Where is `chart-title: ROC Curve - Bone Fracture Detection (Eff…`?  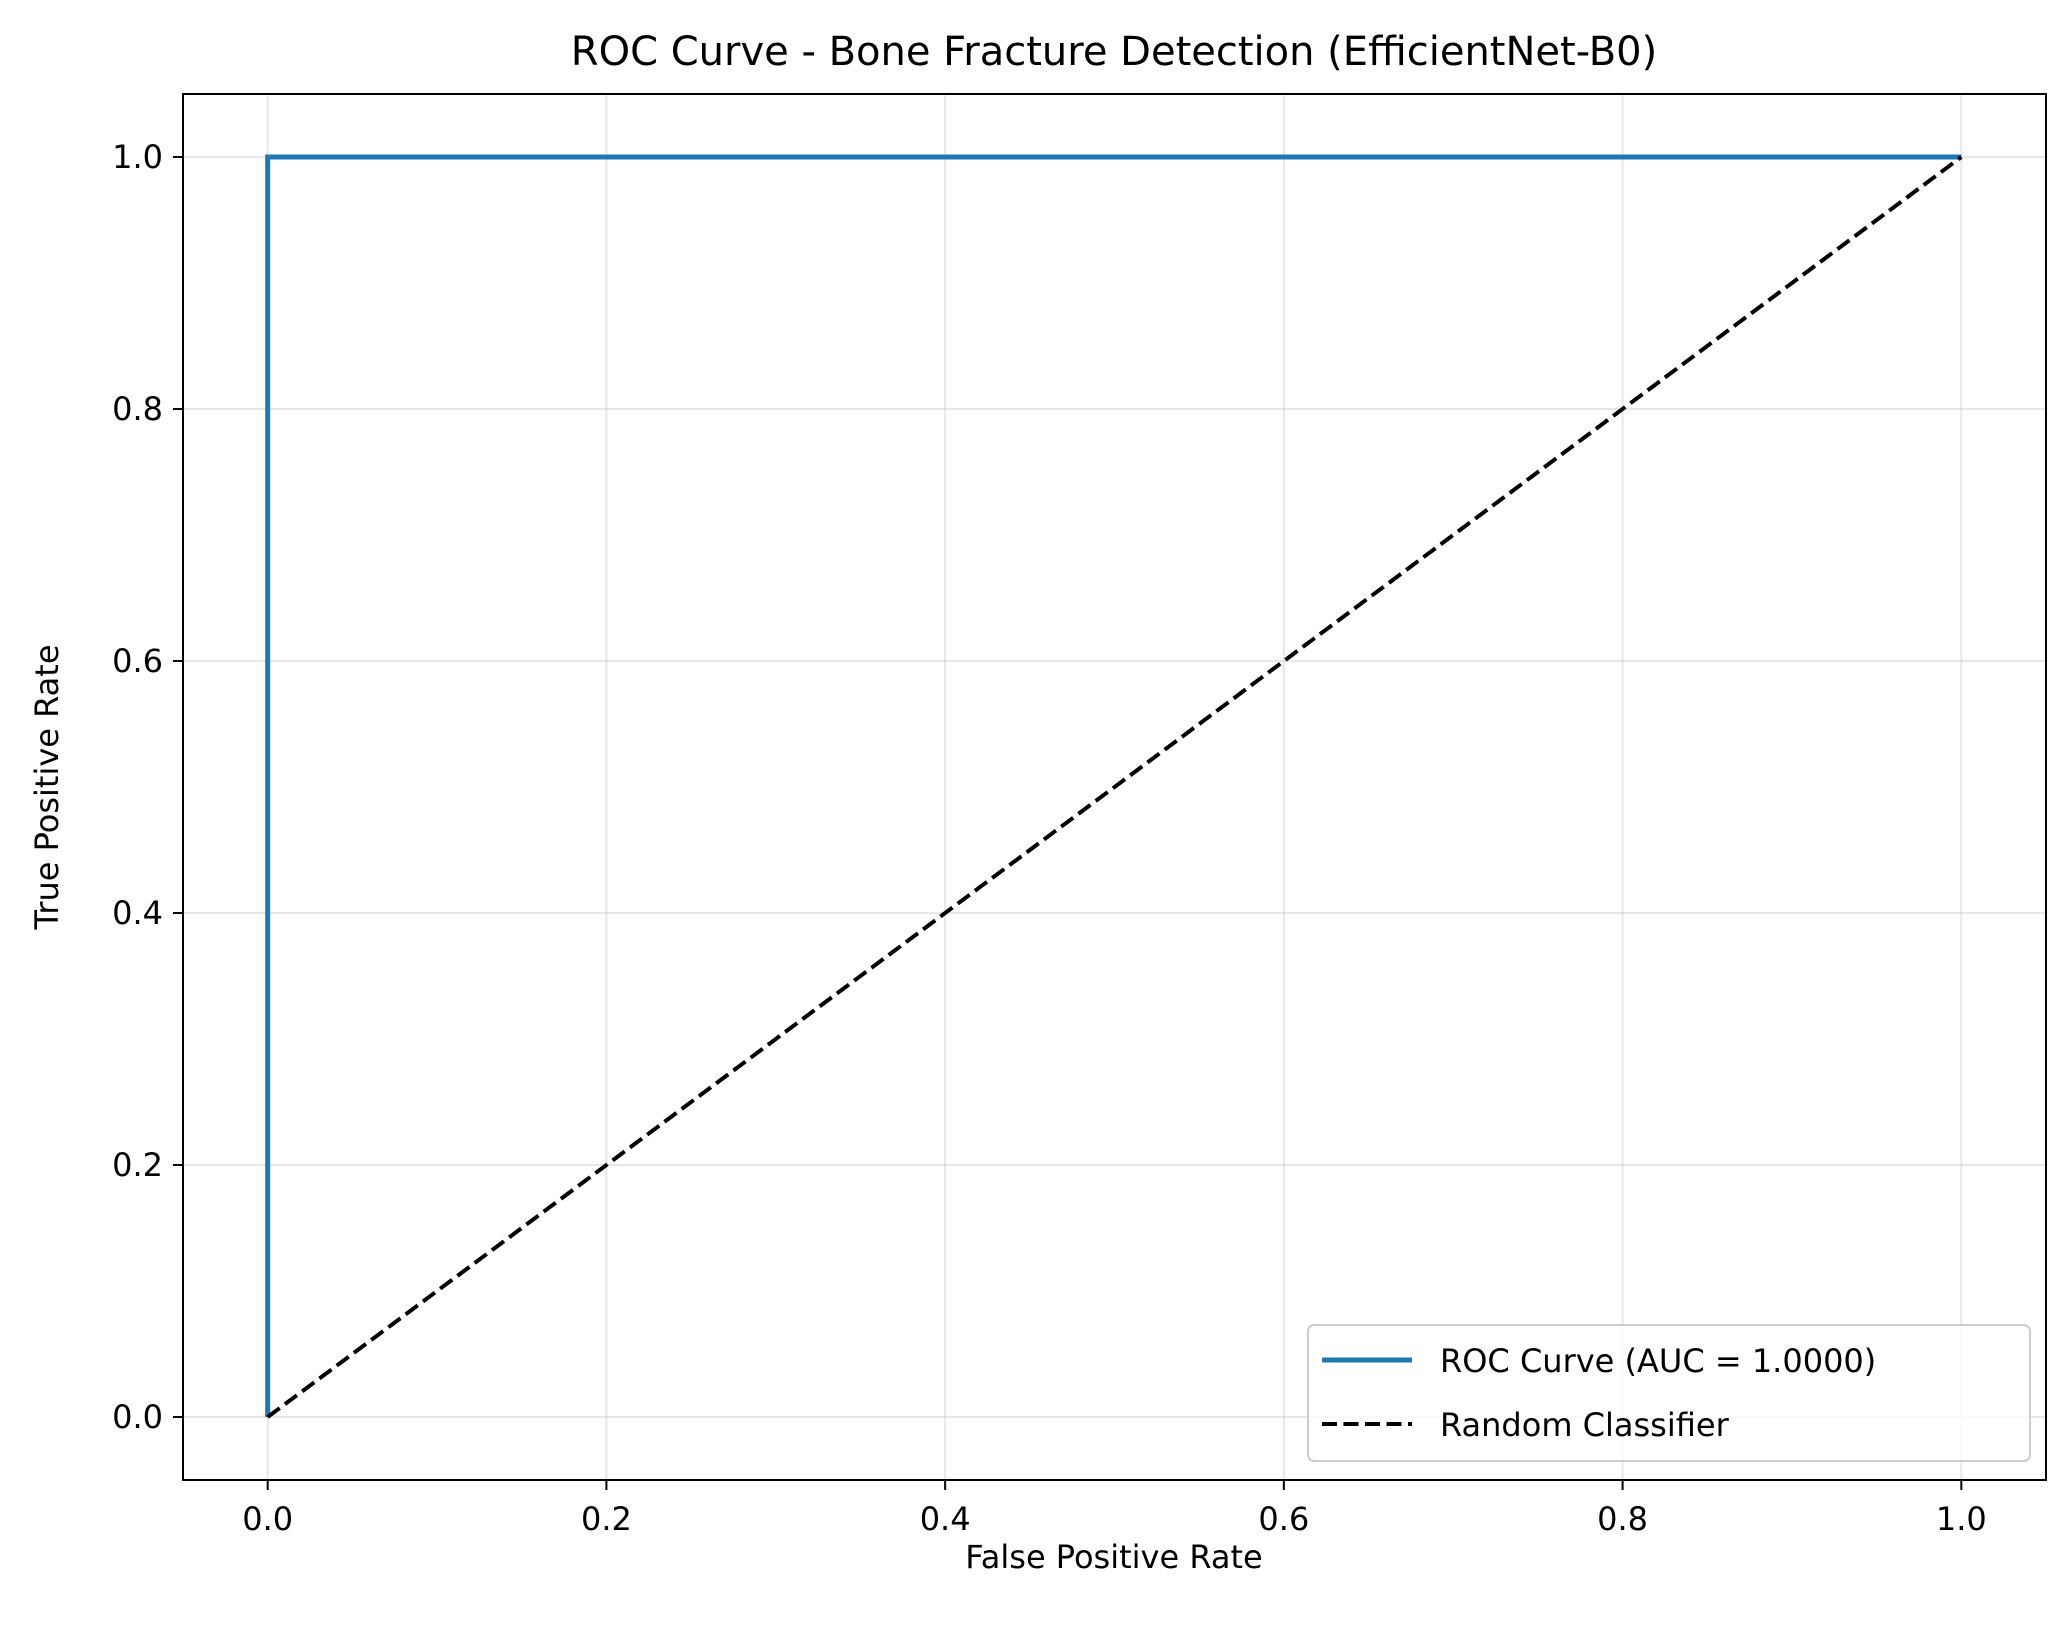
chart-title: ROC Curve - Bone Fracture Detection (Eff… is located at coordinates (1114, 52).